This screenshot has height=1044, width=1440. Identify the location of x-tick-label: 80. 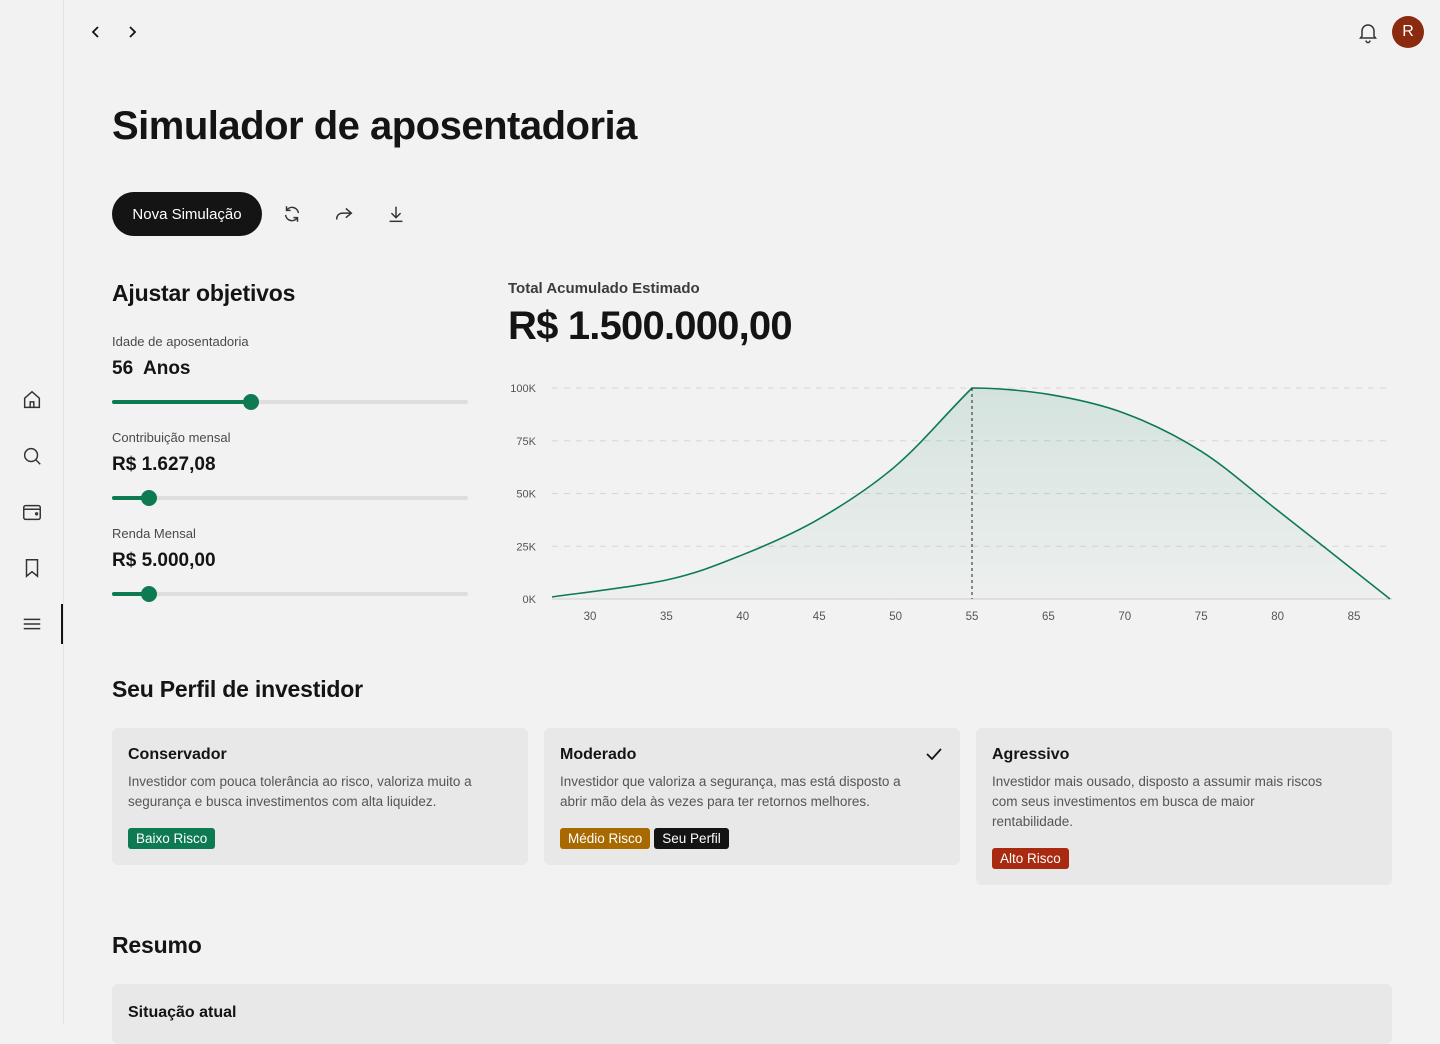
(1277, 617).